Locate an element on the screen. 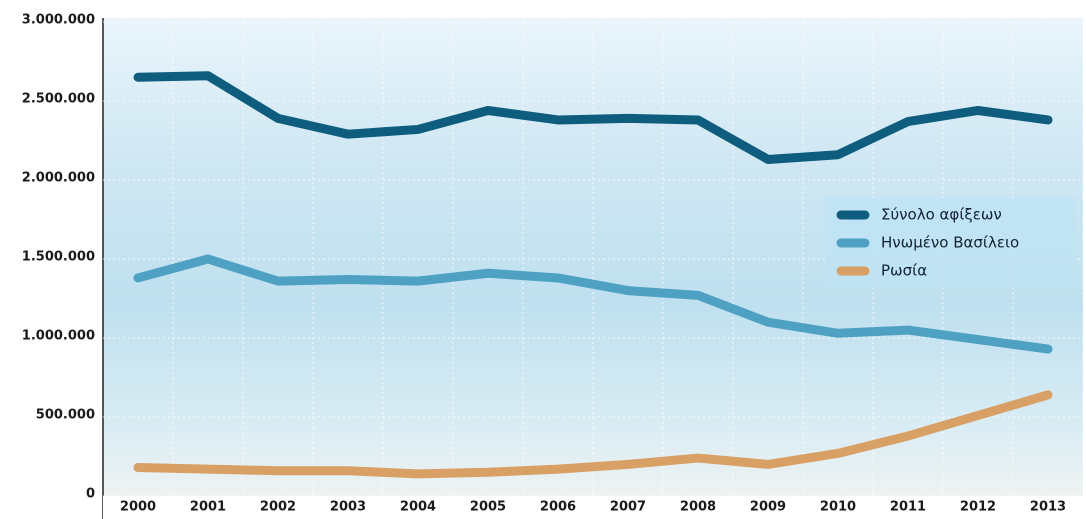  series-line is located at coordinates (593, 434).